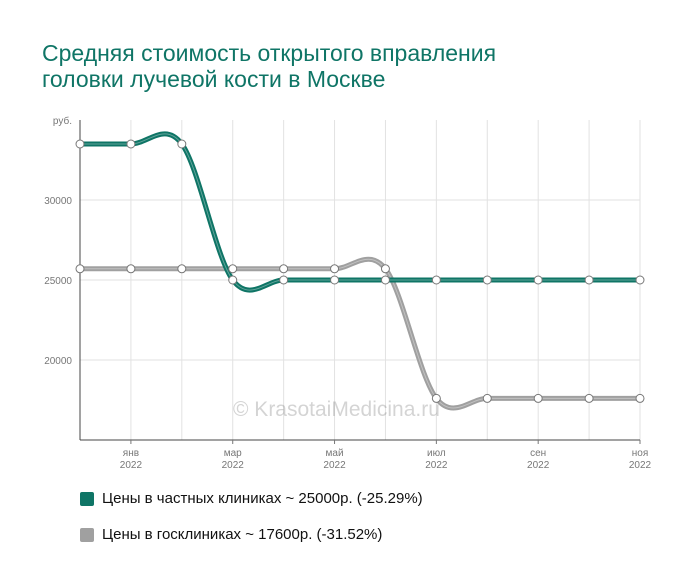  Describe the element at coordinates (58, 201) in the screenshot. I see `y-tick-label: 30000` at that location.